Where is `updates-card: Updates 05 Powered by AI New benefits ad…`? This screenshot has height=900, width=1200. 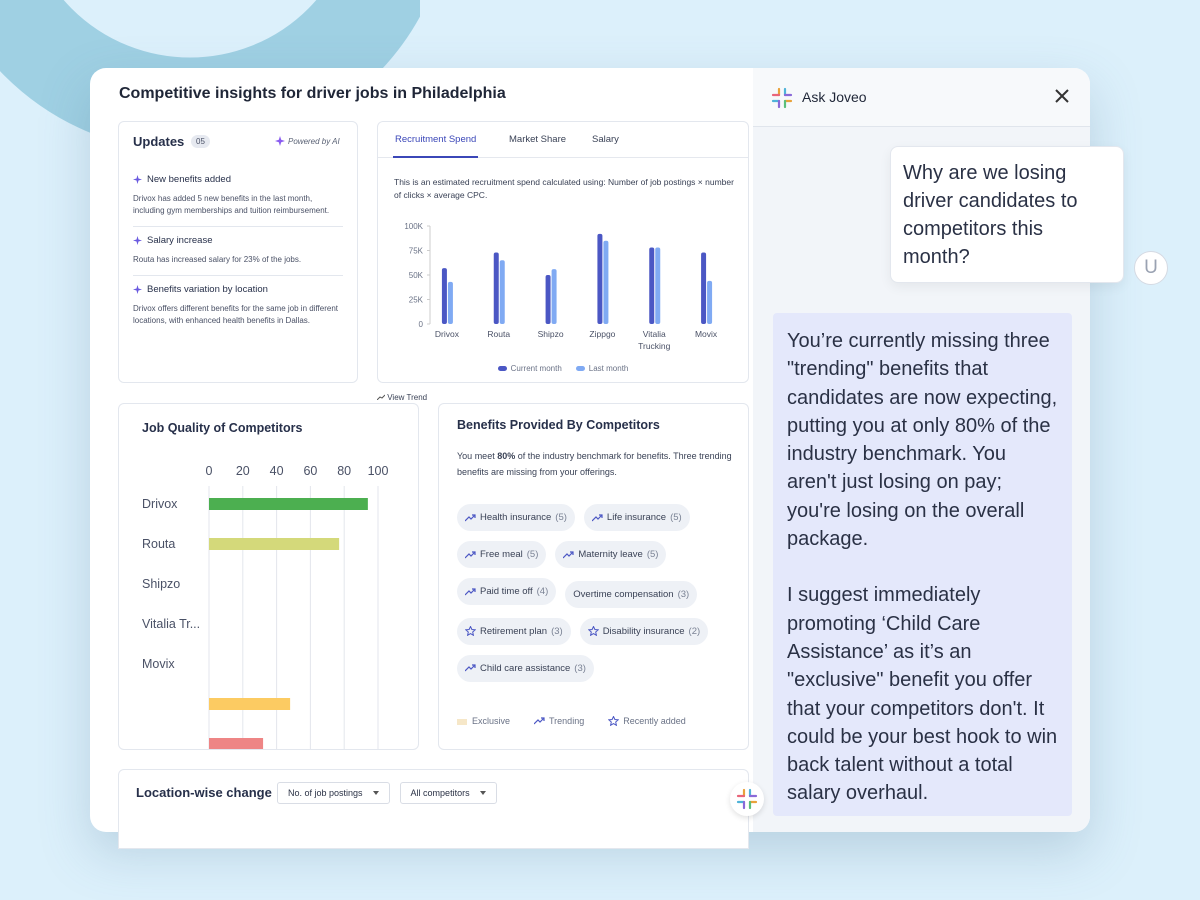 updates-card: Updates 05 Powered by AI New benefits ad… is located at coordinates (238, 252).